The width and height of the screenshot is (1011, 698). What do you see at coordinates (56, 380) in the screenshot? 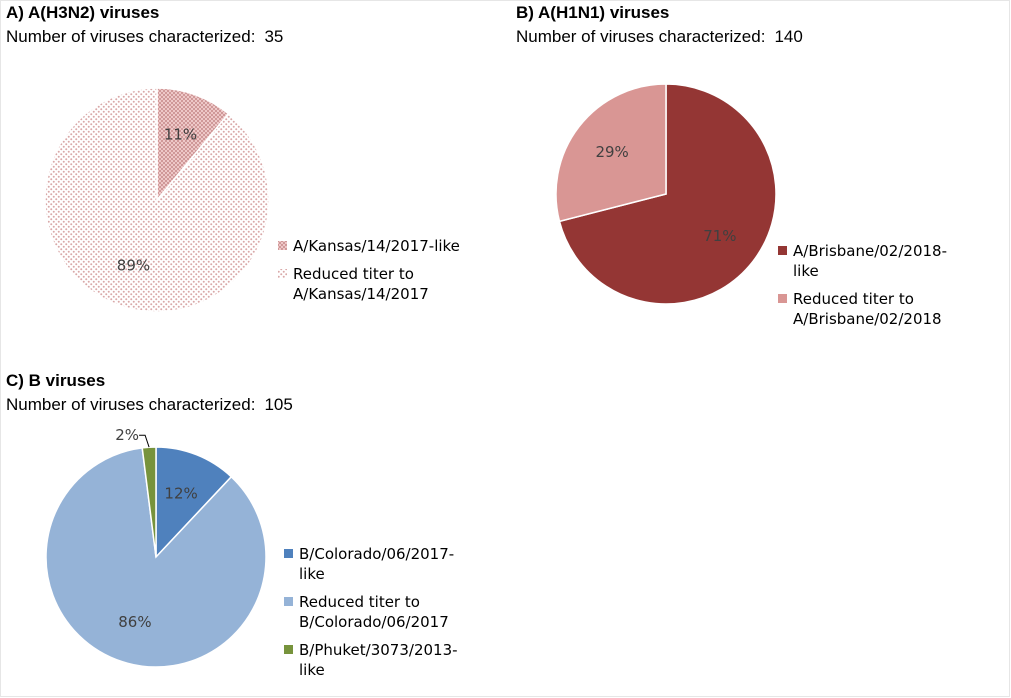
I see `panel-title: C) B viruses` at bounding box center [56, 380].